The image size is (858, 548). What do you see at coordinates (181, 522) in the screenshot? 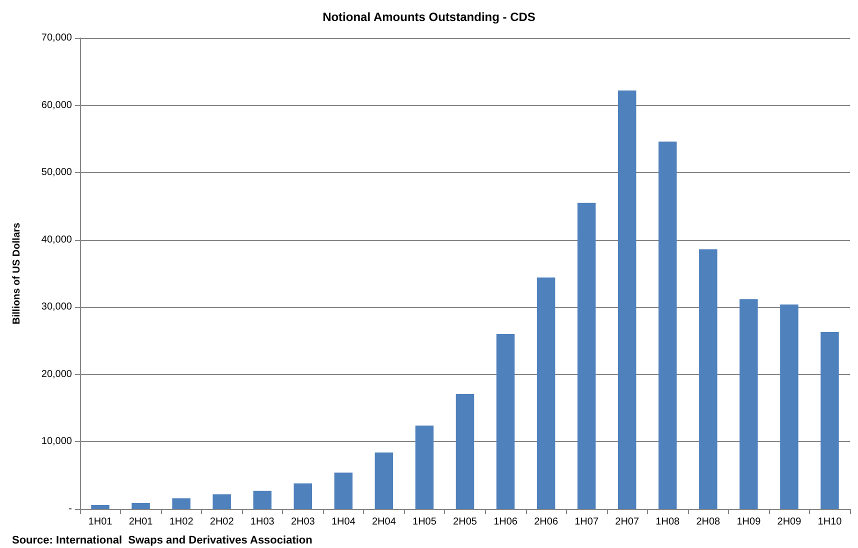
I see `x-tick-label: 1H02` at bounding box center [181, 522].